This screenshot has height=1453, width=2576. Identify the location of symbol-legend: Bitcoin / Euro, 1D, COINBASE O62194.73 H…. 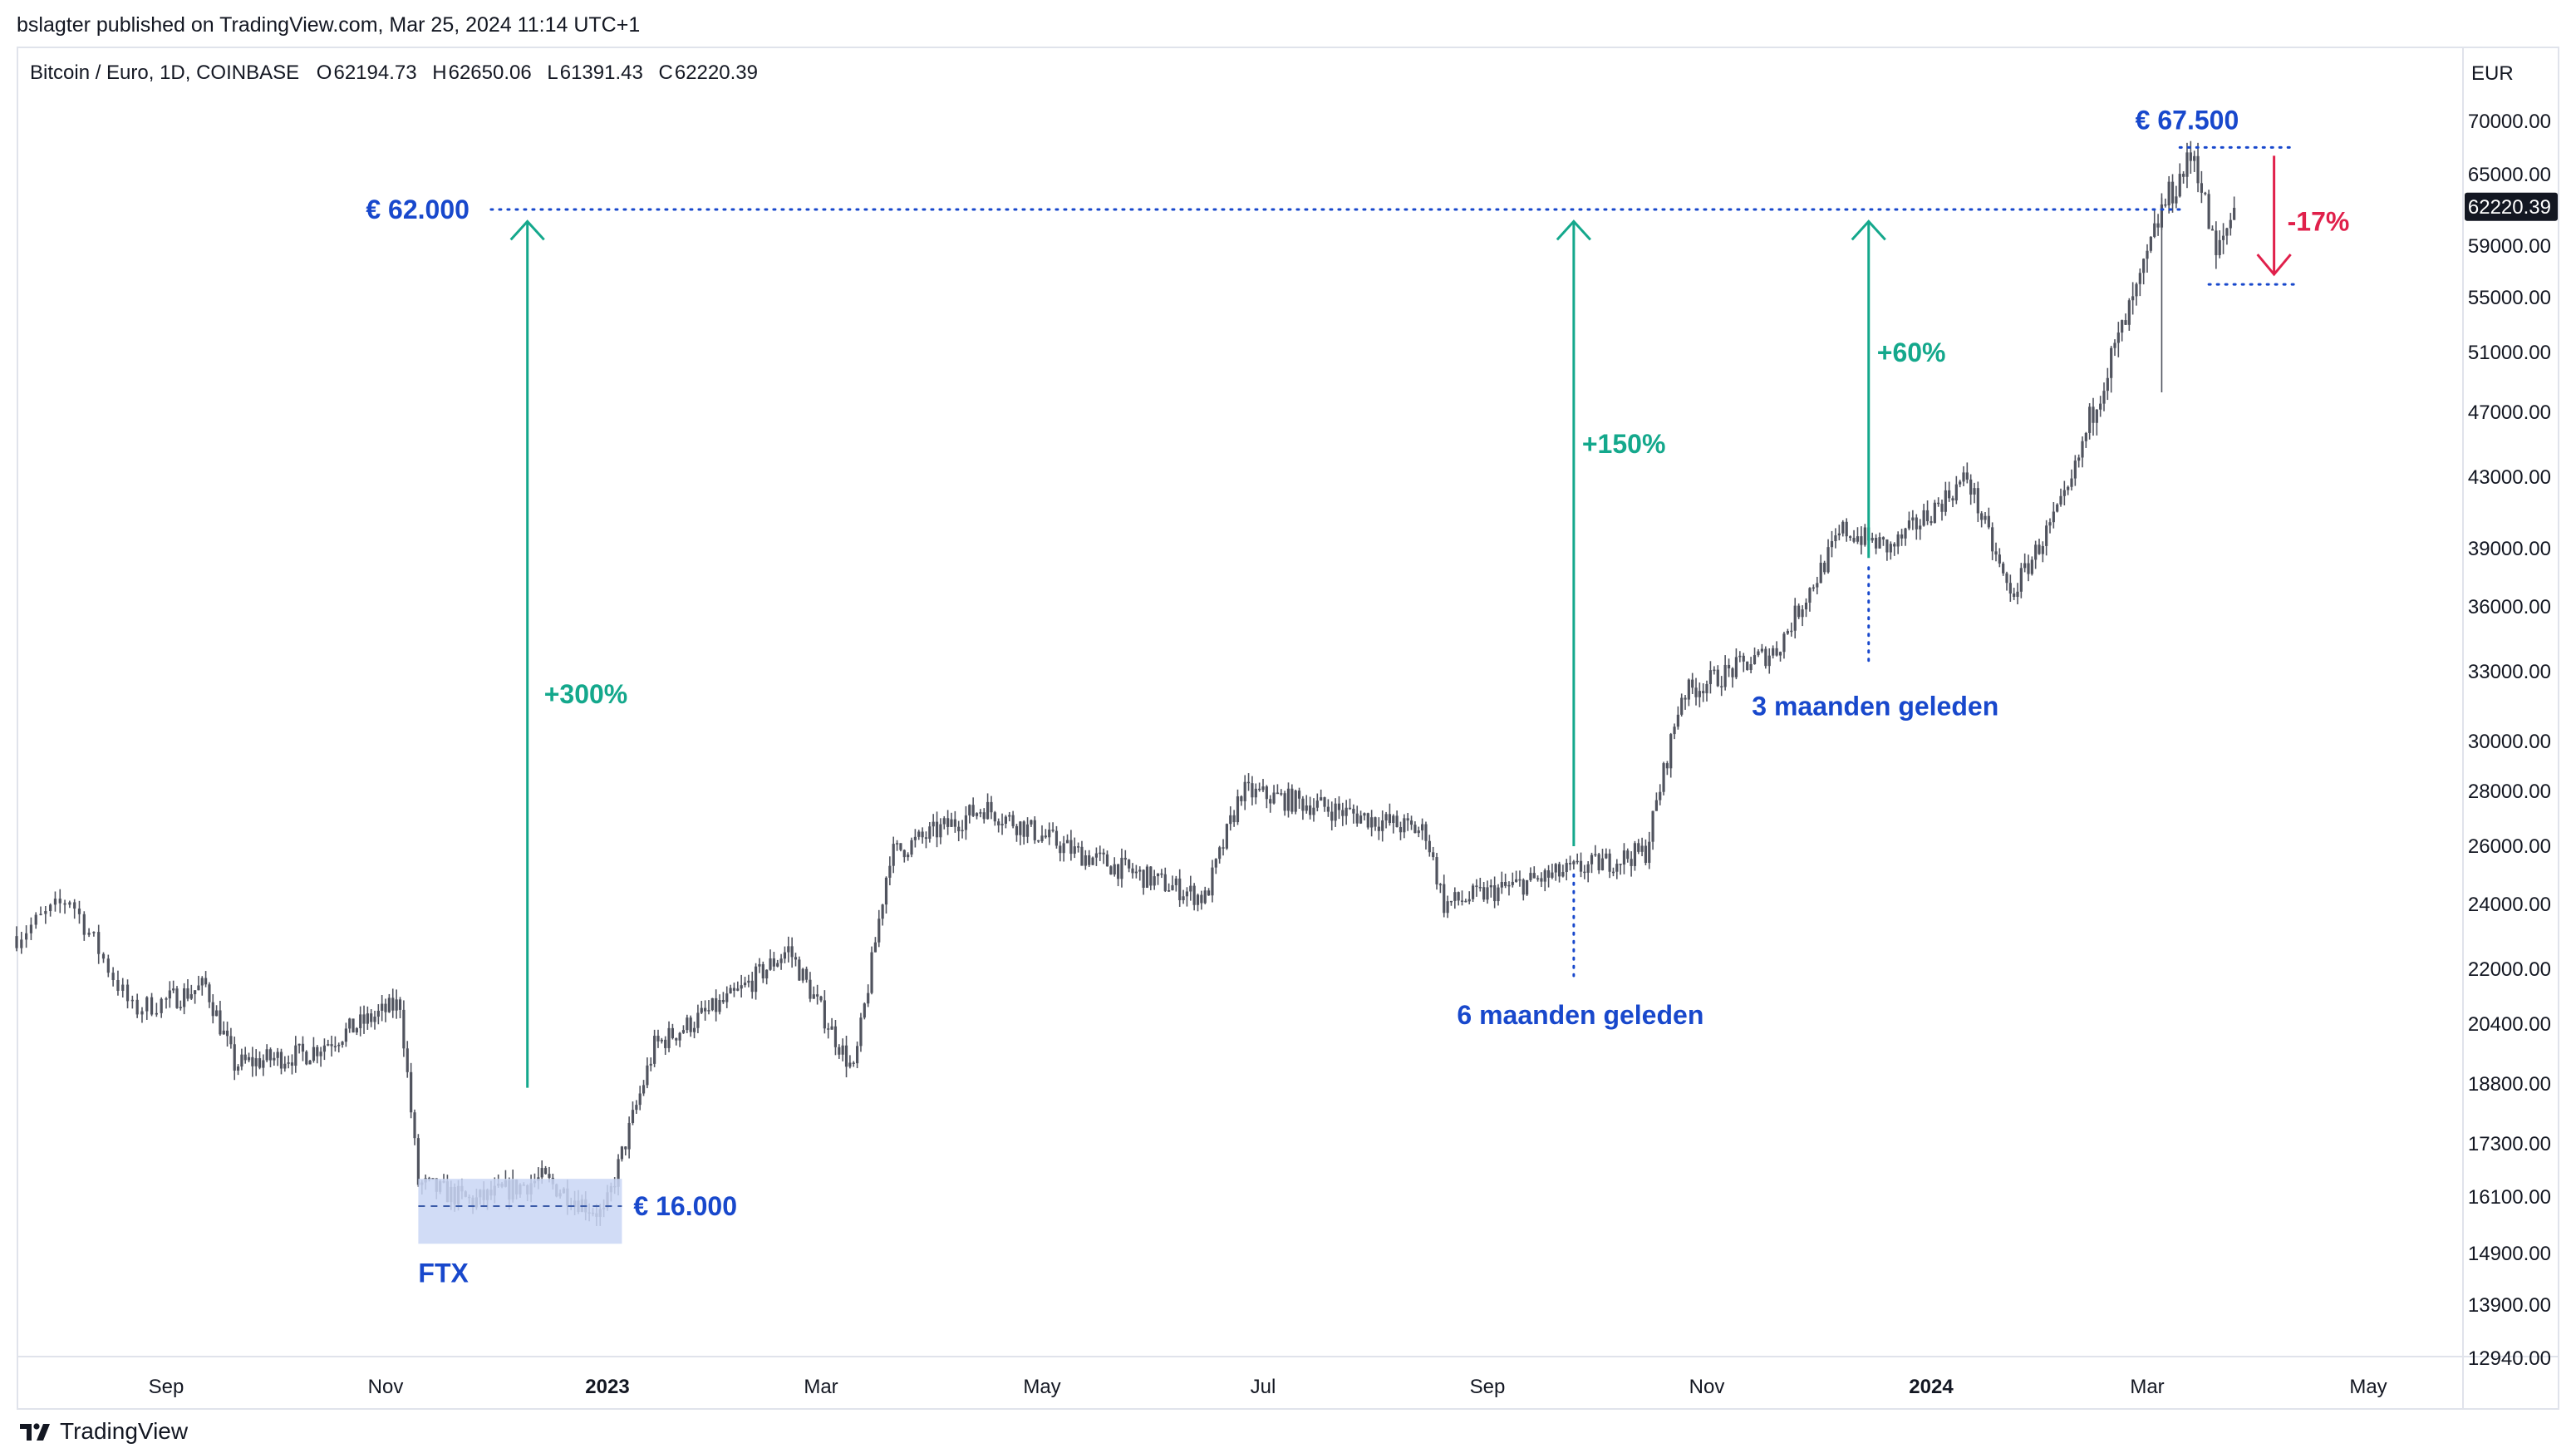
(399, 73).